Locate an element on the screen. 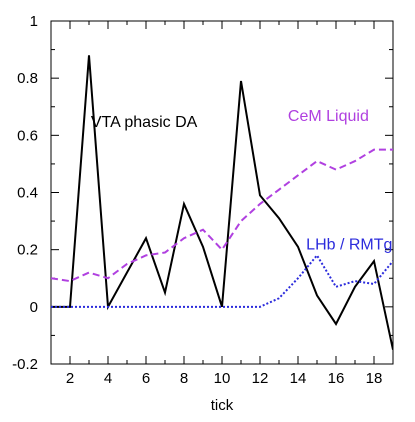  y-tick-label: 0.8 is located at coordinates (27, 78).